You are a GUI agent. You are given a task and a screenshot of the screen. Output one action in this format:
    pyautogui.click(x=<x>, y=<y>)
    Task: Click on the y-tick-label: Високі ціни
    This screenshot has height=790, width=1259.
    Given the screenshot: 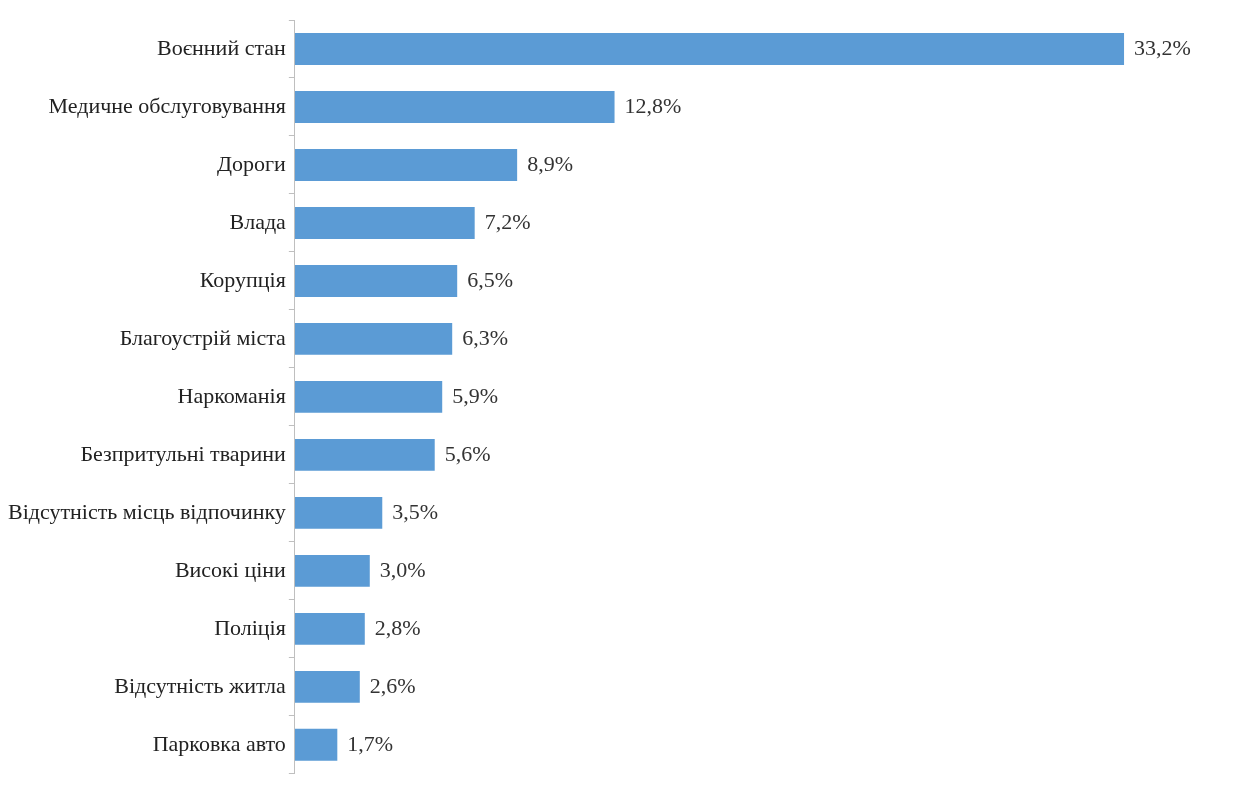 What is the action you would take?
    pyautogui.click(x=230, y=569)
    